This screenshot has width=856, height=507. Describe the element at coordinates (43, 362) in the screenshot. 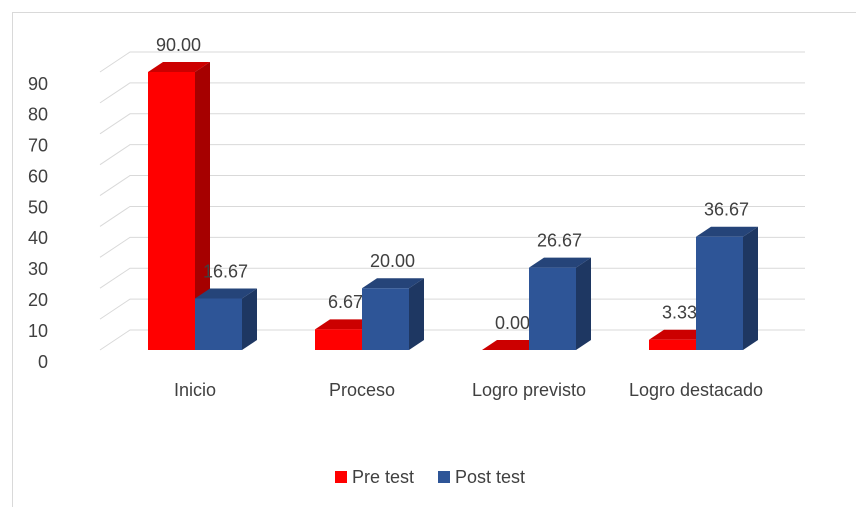

I see `y-tick-label: 0` at that location.